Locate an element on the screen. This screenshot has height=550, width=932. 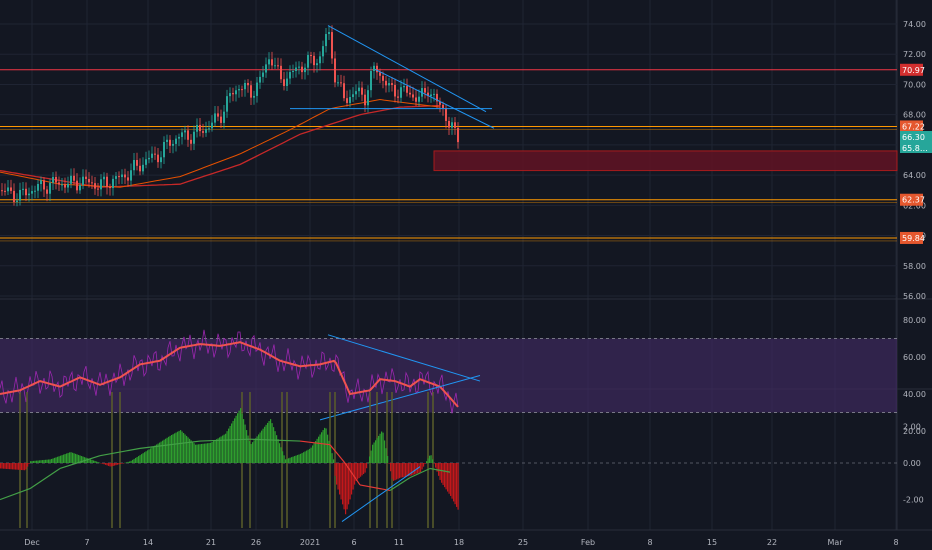
oscillator-axis-label: 0.00 is located at coordinates (912, 463).